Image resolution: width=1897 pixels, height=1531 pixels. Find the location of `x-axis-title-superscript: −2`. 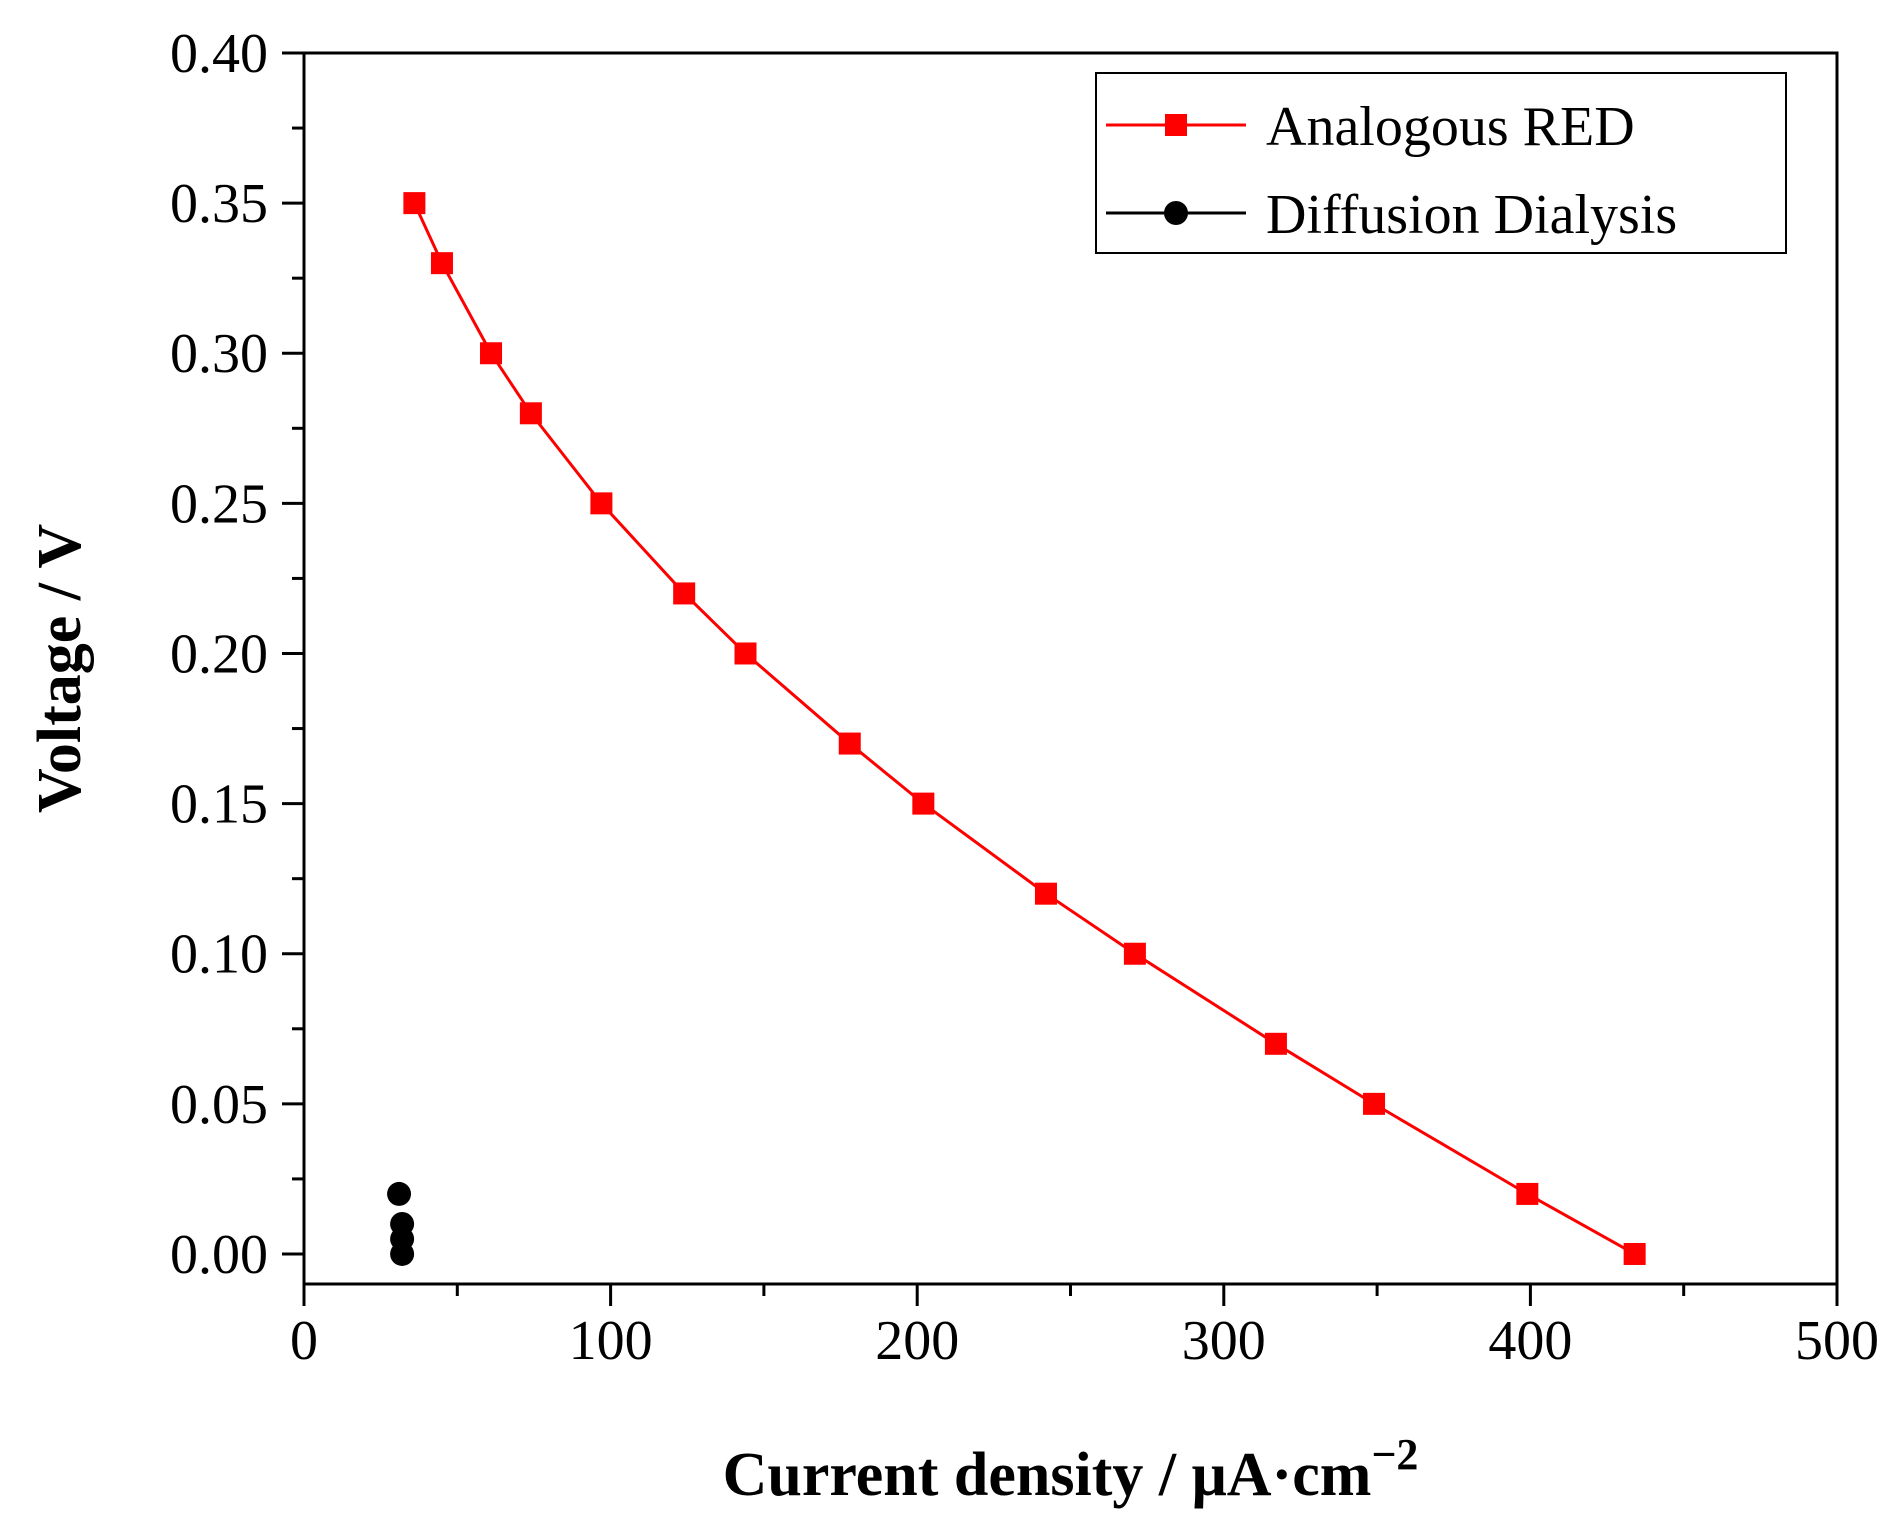

x-axis-title-superscript: −2 is located at coordinates (1394, 1454).